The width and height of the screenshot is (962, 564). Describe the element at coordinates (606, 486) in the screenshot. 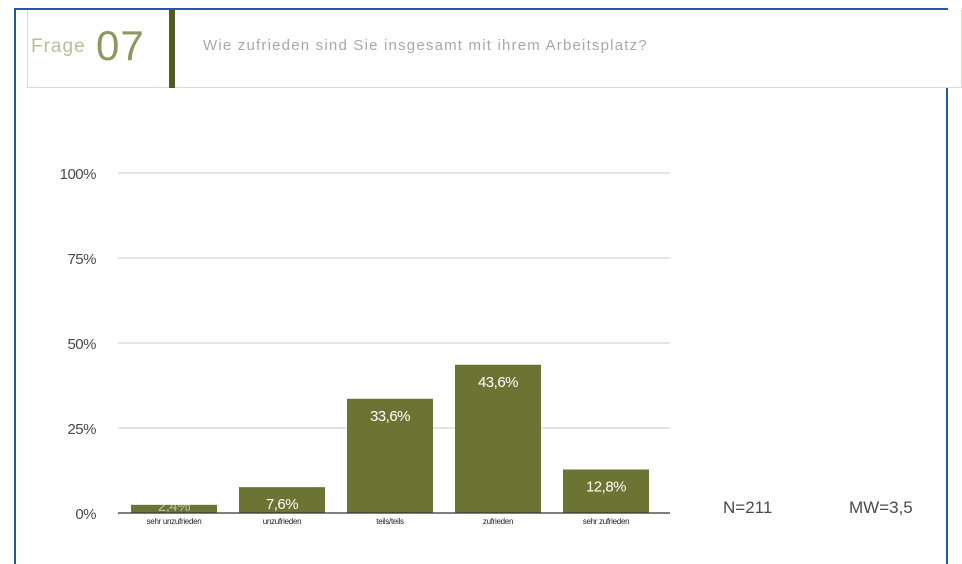

I see `bar-value-label: 12,8%` at that location.